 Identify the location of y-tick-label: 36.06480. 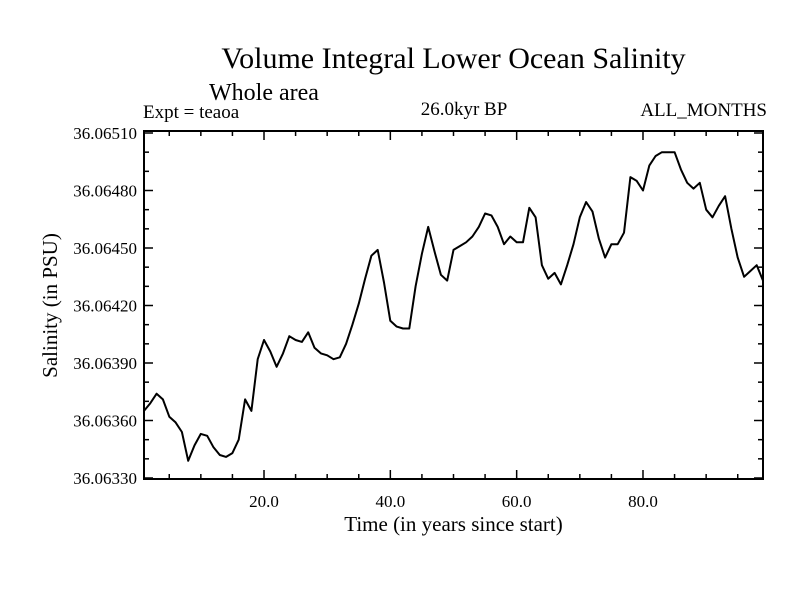
(105, 191).